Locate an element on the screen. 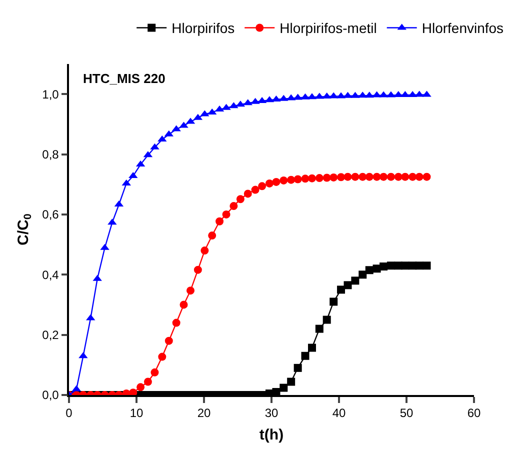  x-tick-label: 30 is located at coordinates (271, 413).